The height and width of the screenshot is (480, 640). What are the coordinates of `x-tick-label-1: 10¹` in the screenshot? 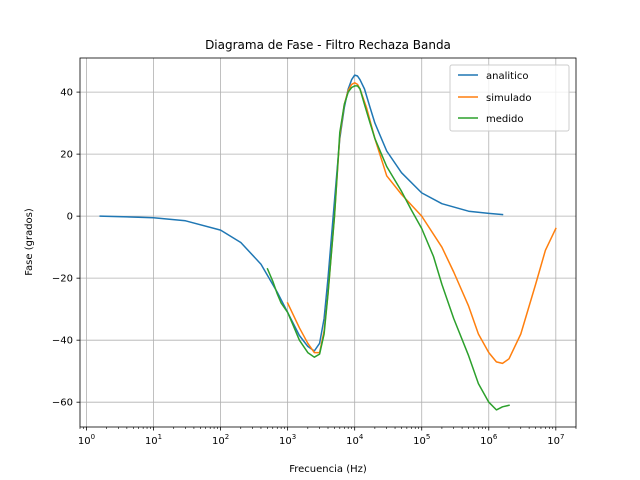 It's located at (153, 440).